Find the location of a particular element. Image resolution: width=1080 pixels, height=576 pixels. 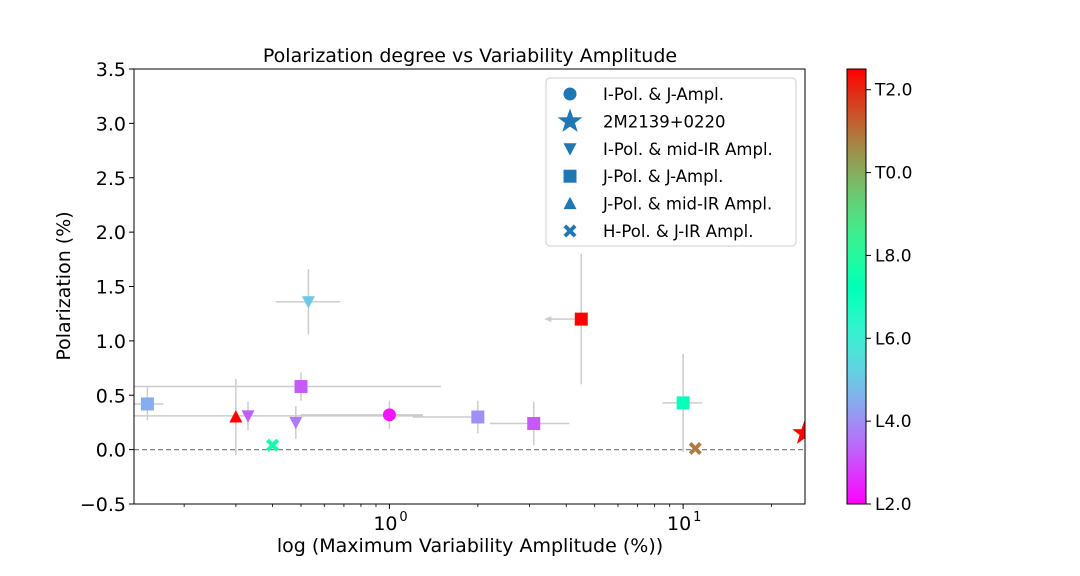

legend-marker-triangle-up is located at coordinates (570, 203).